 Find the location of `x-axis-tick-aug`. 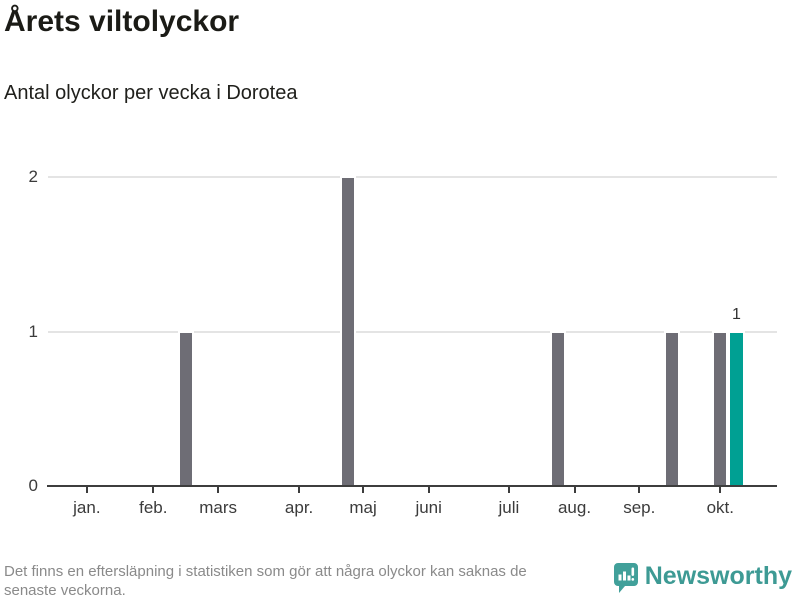

x-axis-tick-aug is located at coordinates (574, 490).